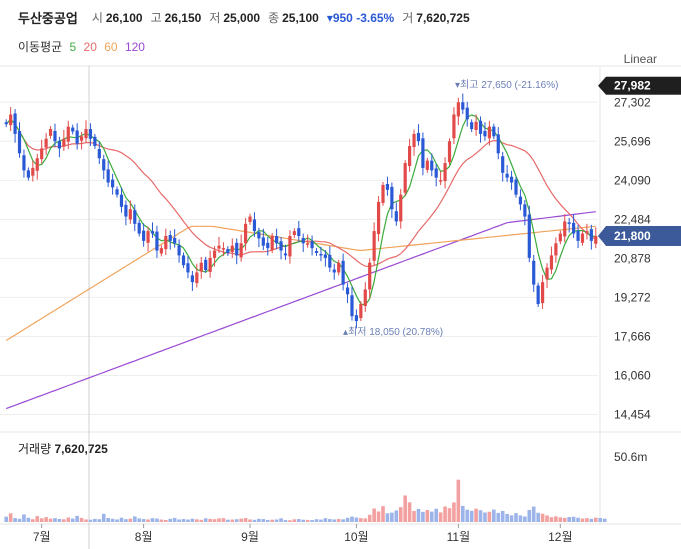  Describe the element at coordinates (83, 46) in the screenshot. I see `moving-average-legend: 이동평균 5 20 60 120` at that location.